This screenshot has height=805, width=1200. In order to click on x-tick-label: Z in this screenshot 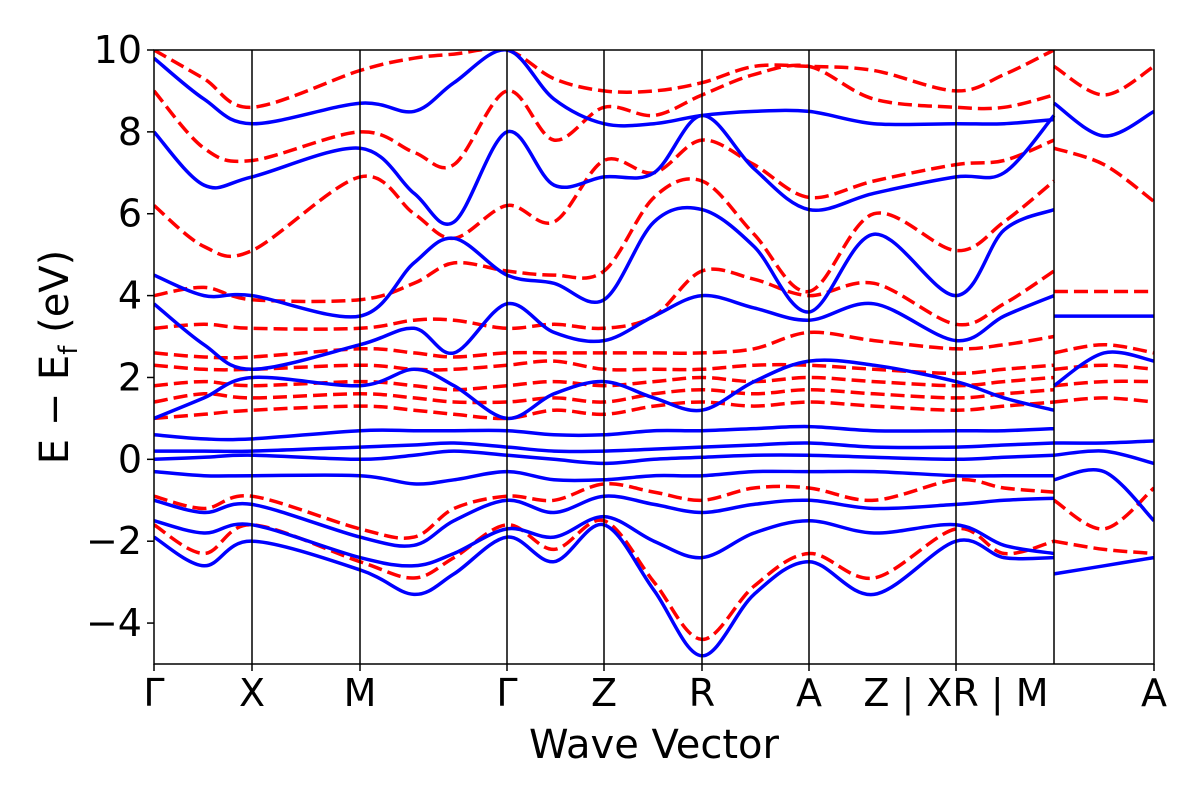, I will do `click(604, 693)`.